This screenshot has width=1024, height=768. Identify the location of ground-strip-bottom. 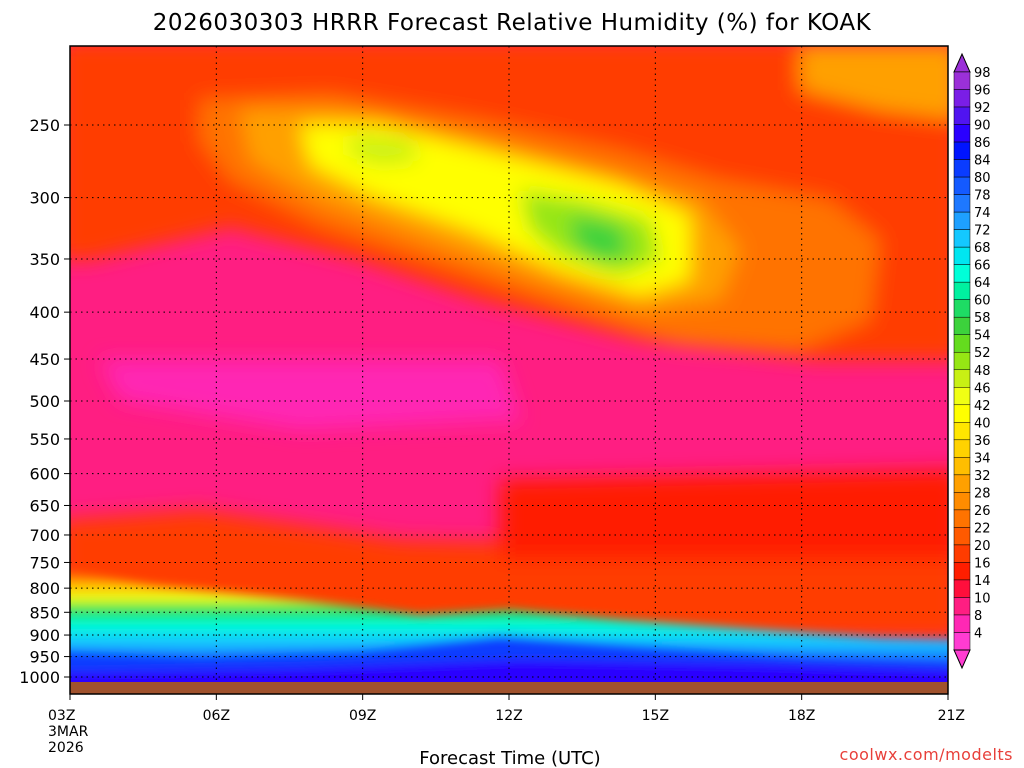
(509, 688).